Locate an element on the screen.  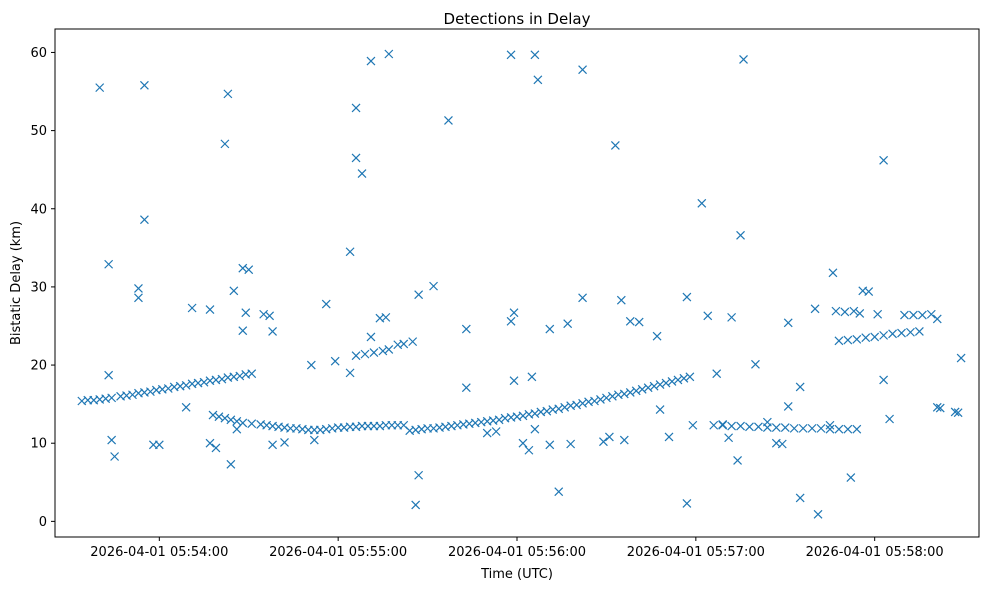
x-axis-title: Time (UTC) is located at coordinates (516, 574).